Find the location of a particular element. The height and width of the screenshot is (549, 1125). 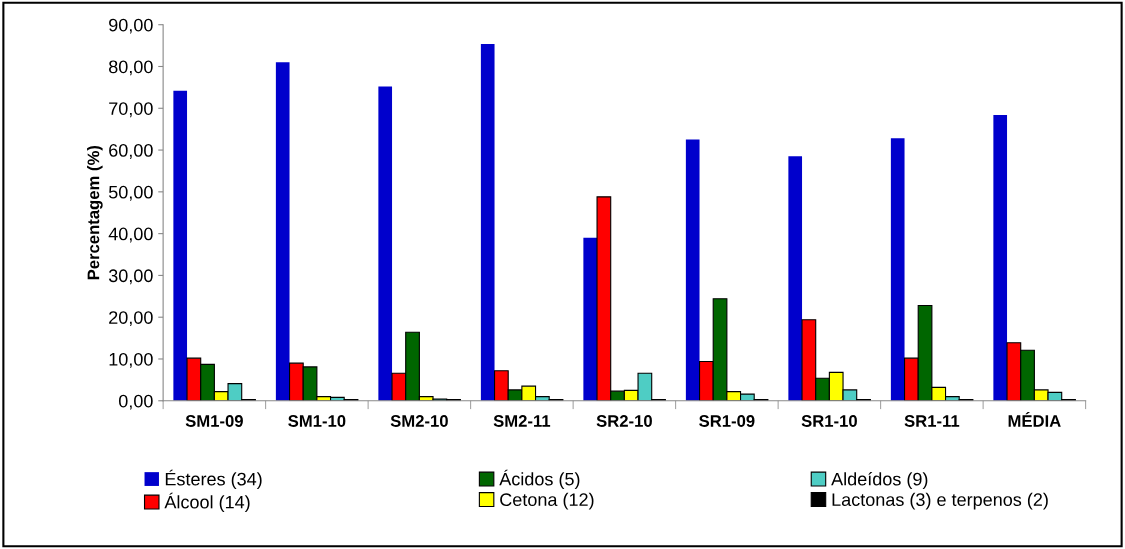

x-tick-label: SR1-09 is located at coordinates (727, 421).